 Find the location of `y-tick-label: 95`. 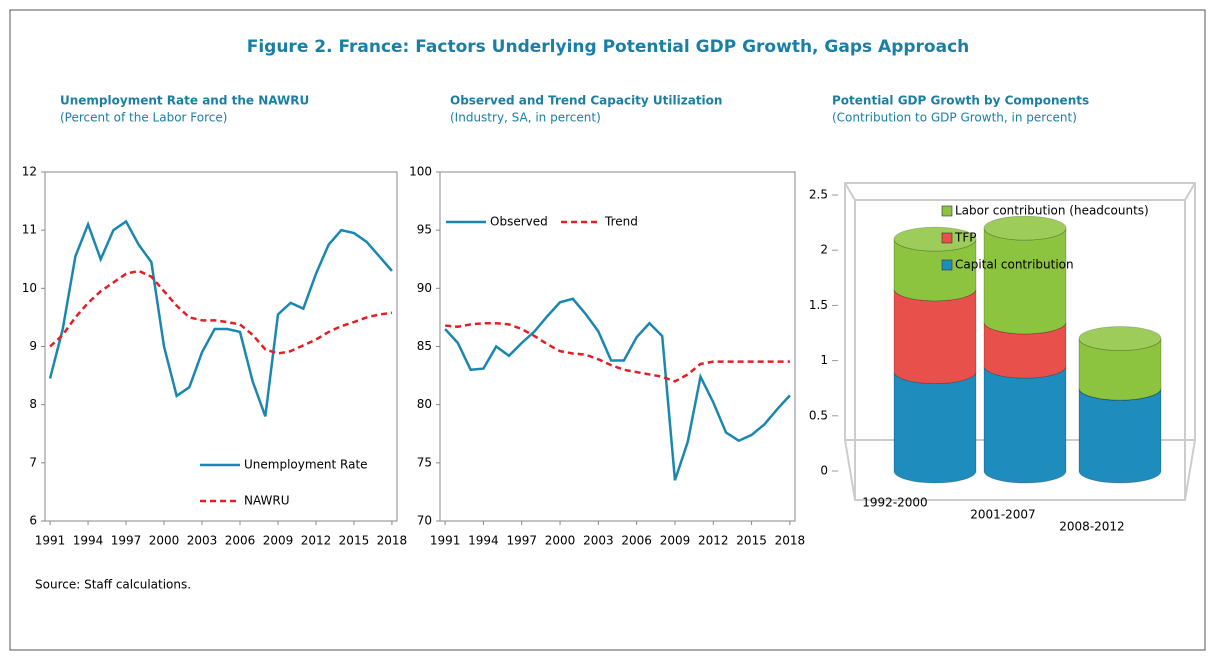

y-tick-label: 95 is located at coordinates (424, 230).